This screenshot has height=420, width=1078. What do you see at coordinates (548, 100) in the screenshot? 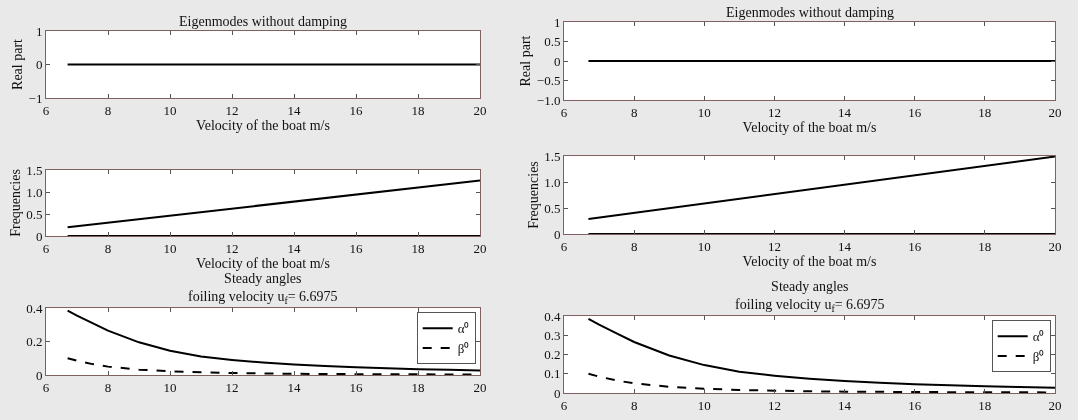
I see `y-tick-label: −1.0` at bounding box center [548, 100].